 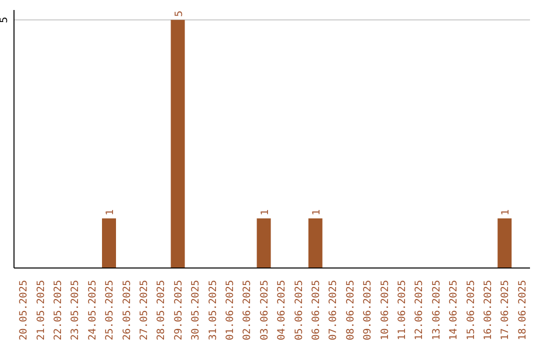 What do you see at coordinates (299, 310) in the screenshot?
I see `x-tick-label: 05.06.2025` at bounding box center [299, 310].